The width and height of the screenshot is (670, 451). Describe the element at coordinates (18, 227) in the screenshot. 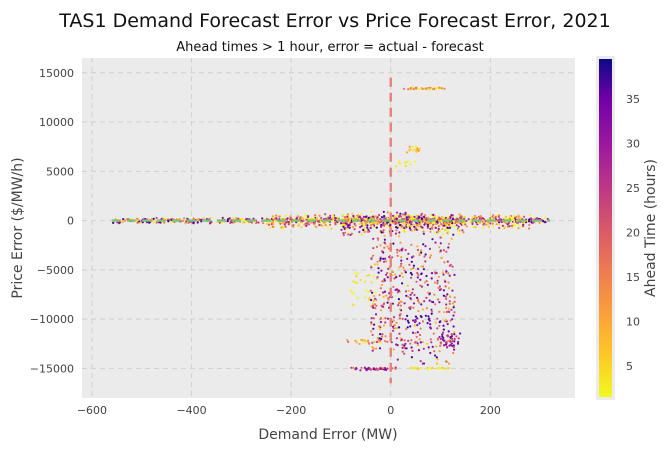

I see `y-axis-label: Price Error ($/MW/h)` at that location.